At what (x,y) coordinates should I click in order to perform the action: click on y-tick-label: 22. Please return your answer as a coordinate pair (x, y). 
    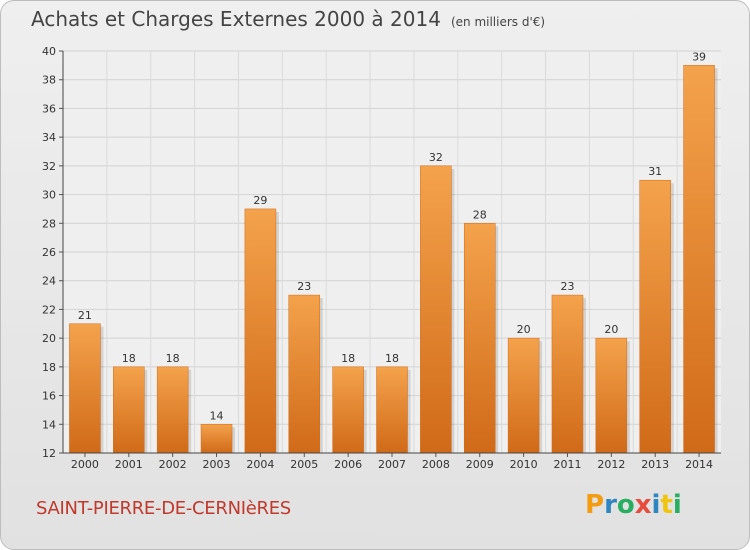
    Looking at the image, I should click on (49, 309).